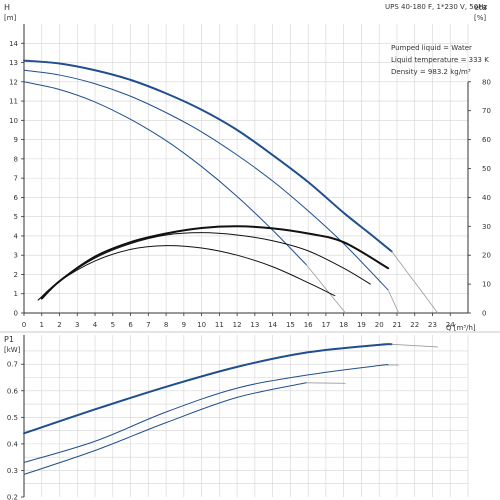  What do you see at coordinates (24, 325) in the screenshot?
I see `flow-tick-label: 0` at bounding box center [24, 325].